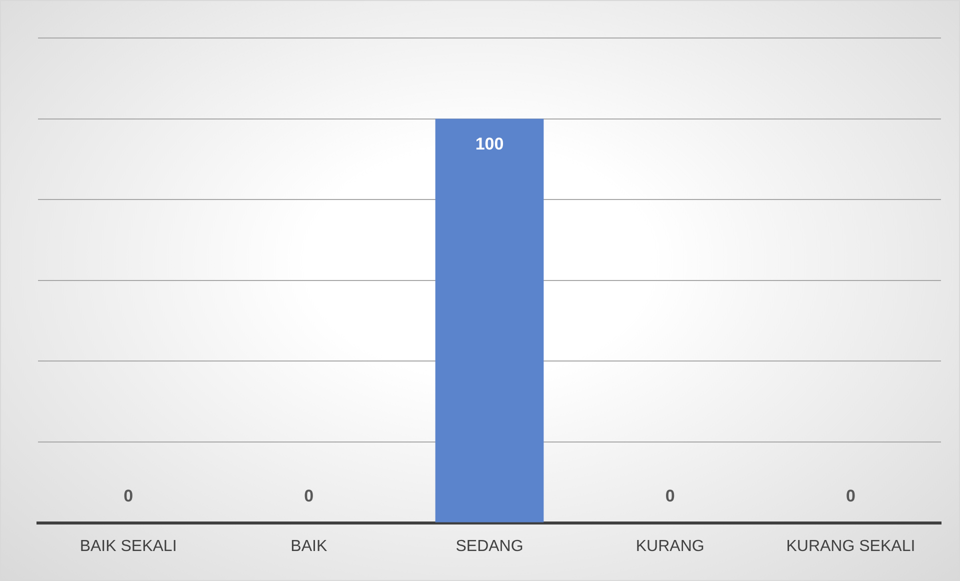 This screenshot has width=960, height=581. I want to click on x-tick-label: BAIK SEKALI, so click(128, 546).